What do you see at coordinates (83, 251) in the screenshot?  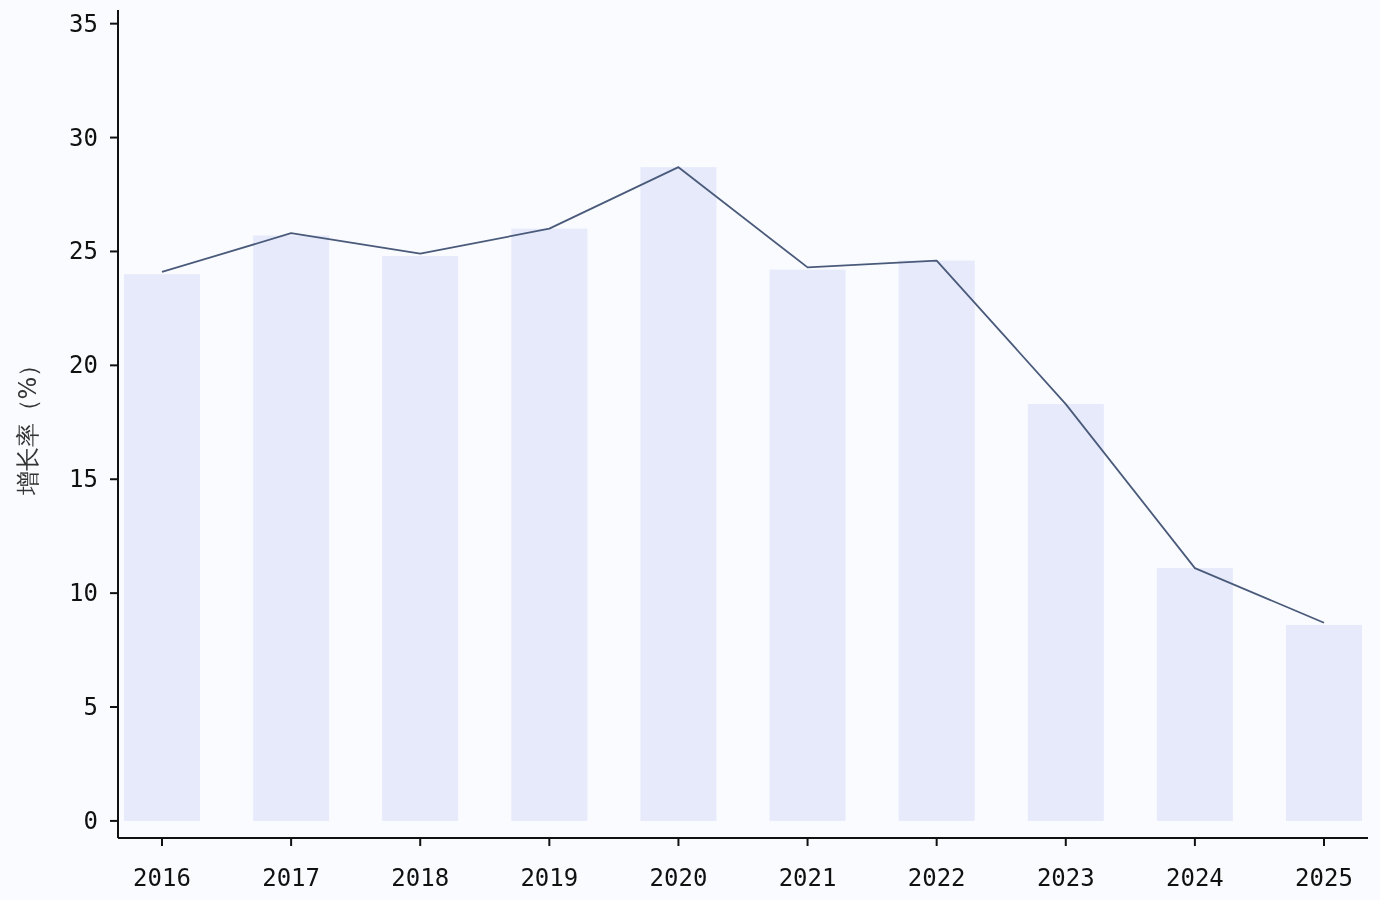 I see `y-tick-label: 25` at bounding box center [83, 251].